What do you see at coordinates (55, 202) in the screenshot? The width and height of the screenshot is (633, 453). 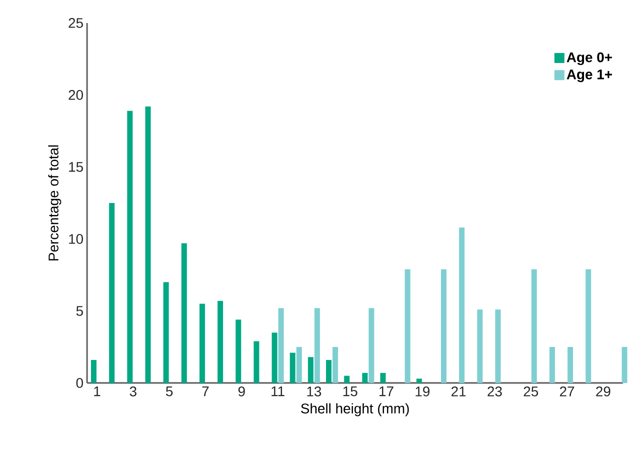 I see `y-axis-title: Percentage of total` at bounding box center [55, 202].